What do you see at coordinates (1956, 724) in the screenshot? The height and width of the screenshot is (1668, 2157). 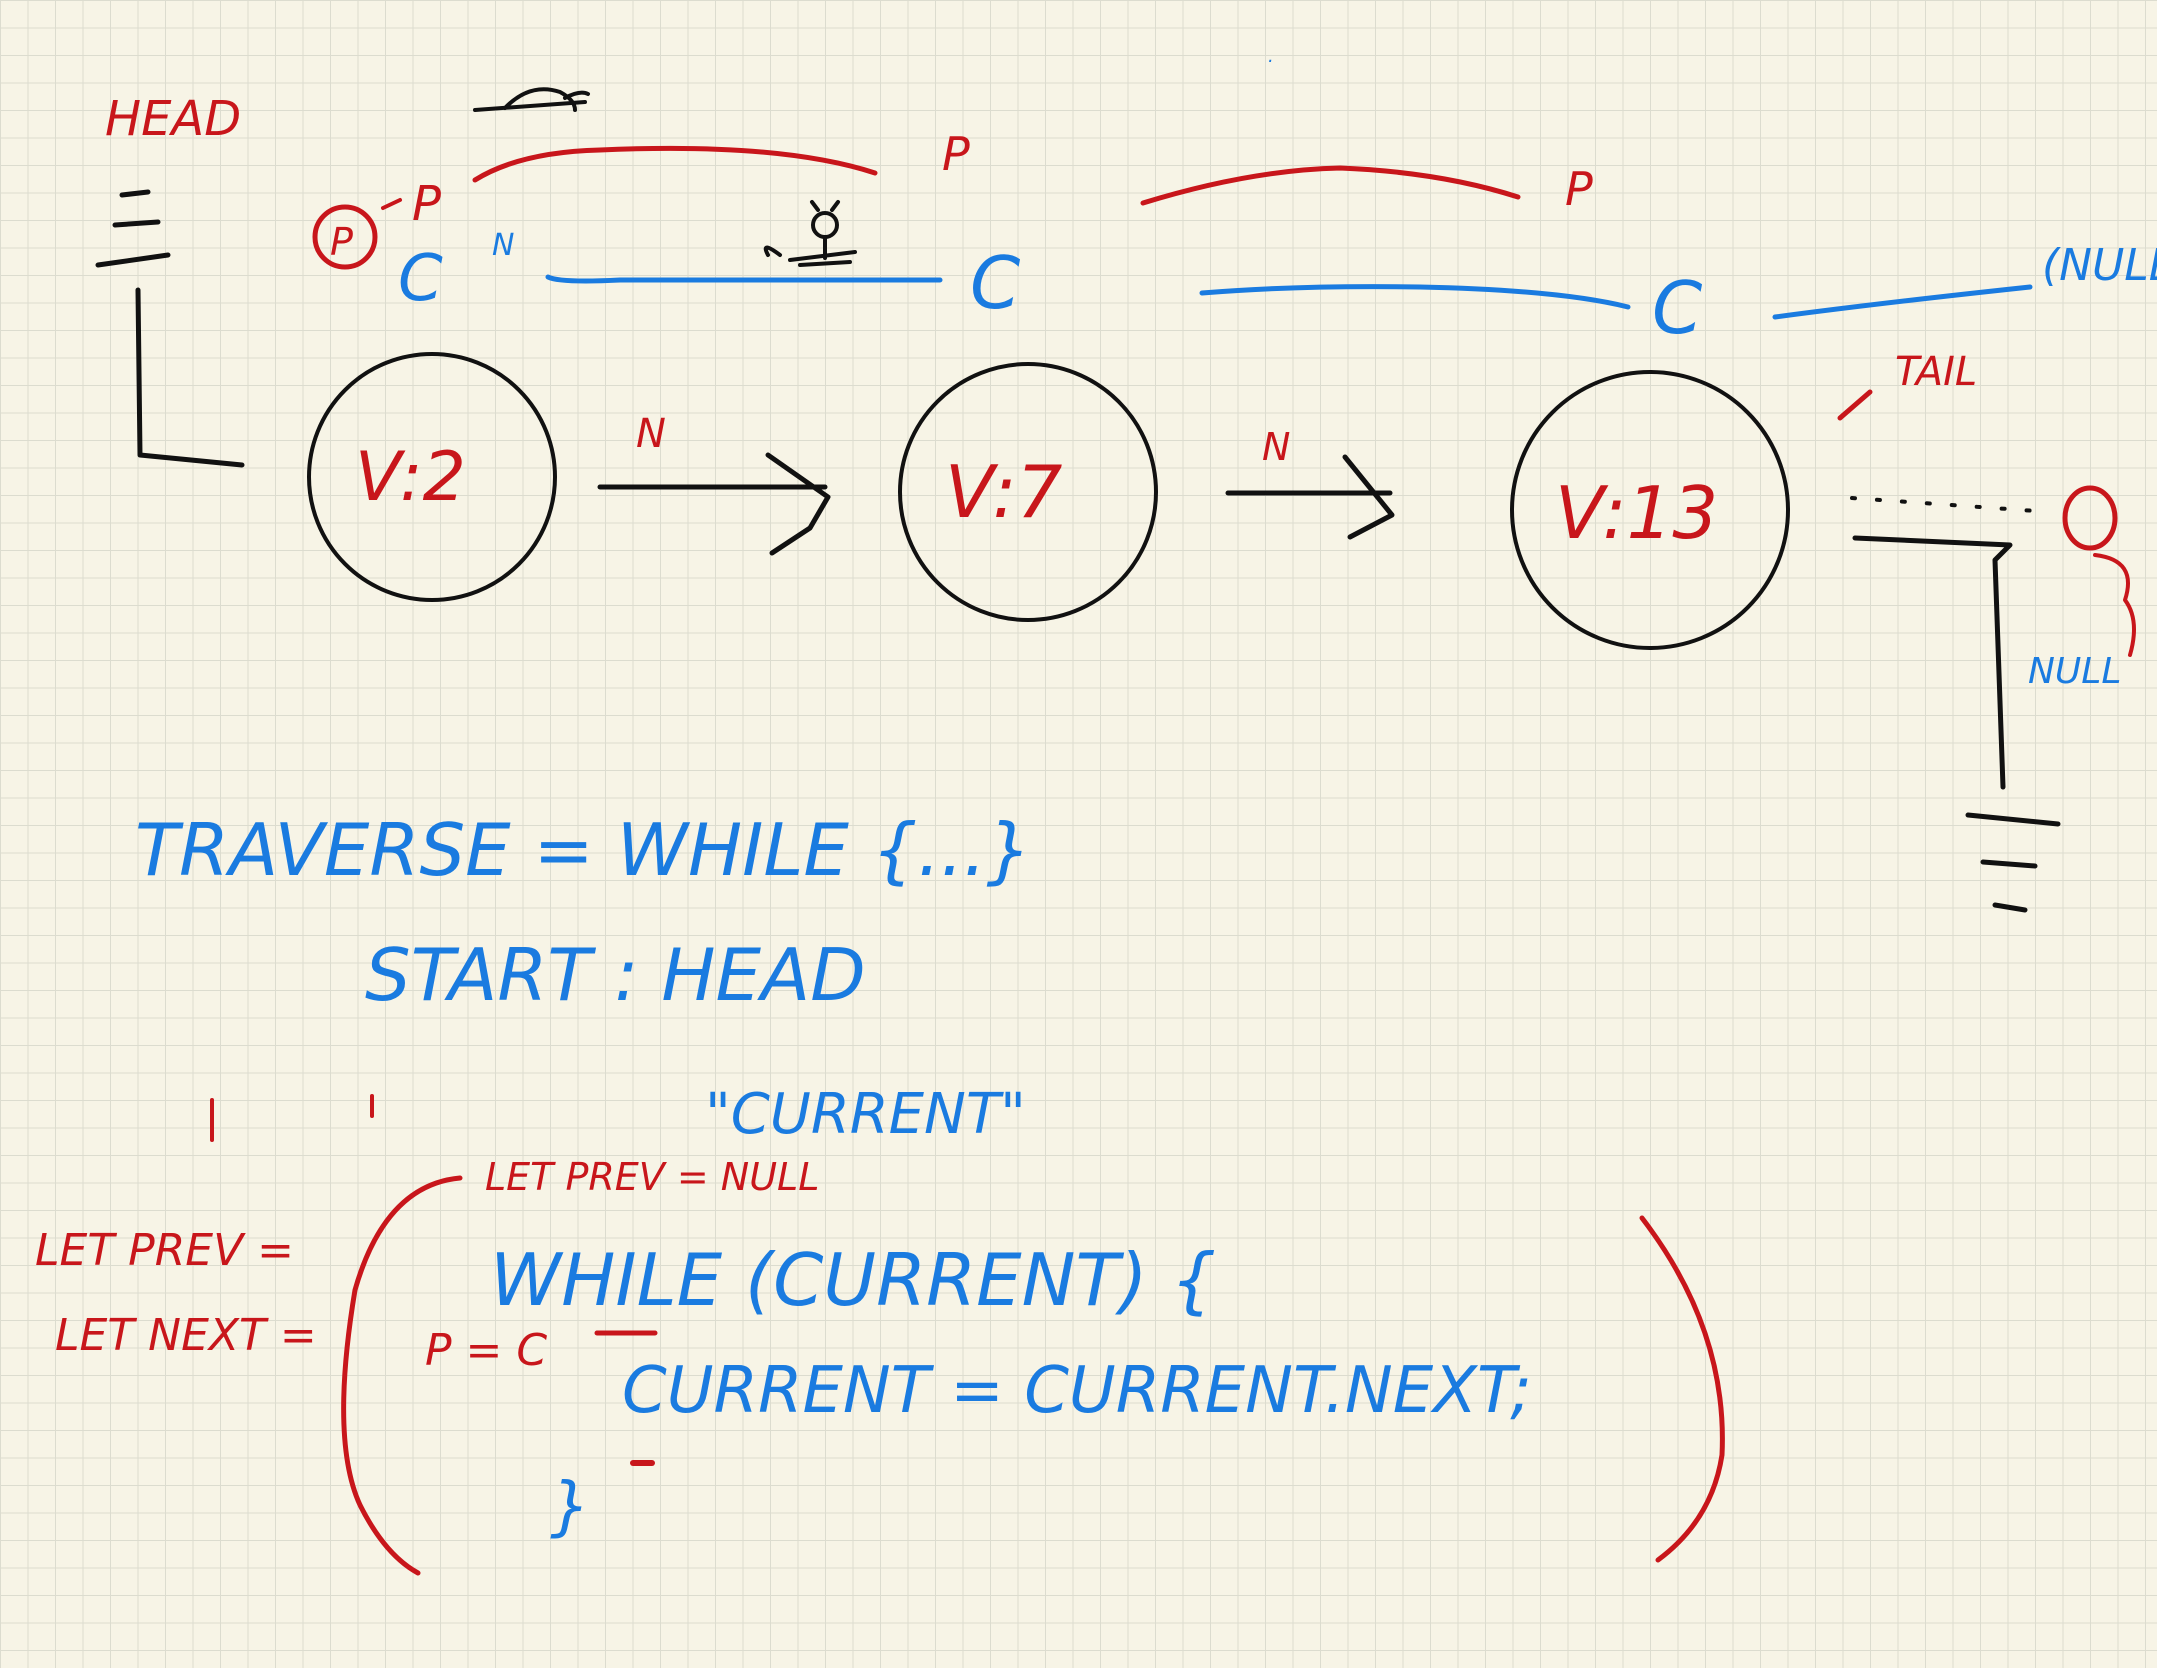 I see `tail-ground-symbol` at bounding box center [1956, 724].